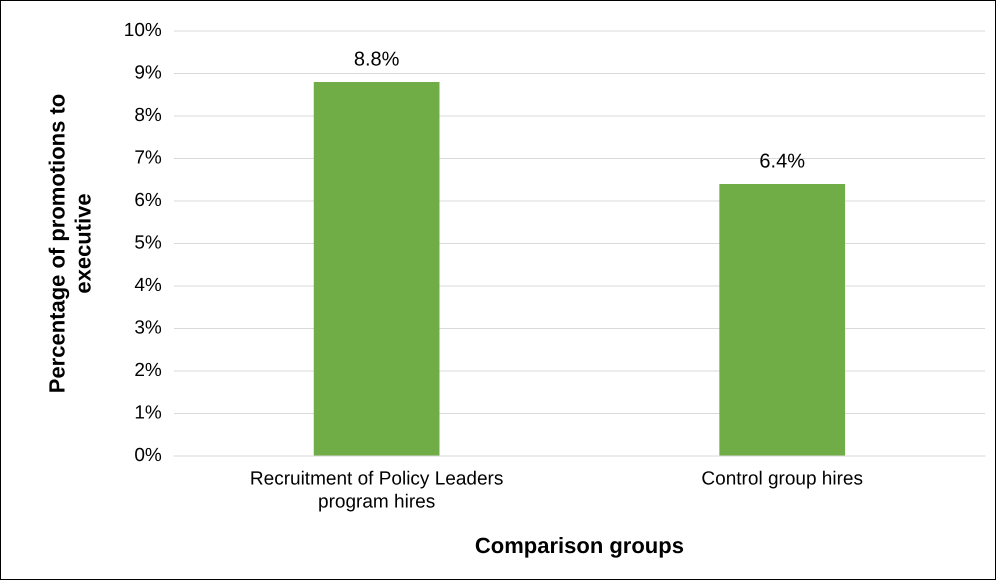  Describe the element at coordinates (70, 244) in the screenshot. I see `y-axis-title: Percentage of promotions to executive` at that location.